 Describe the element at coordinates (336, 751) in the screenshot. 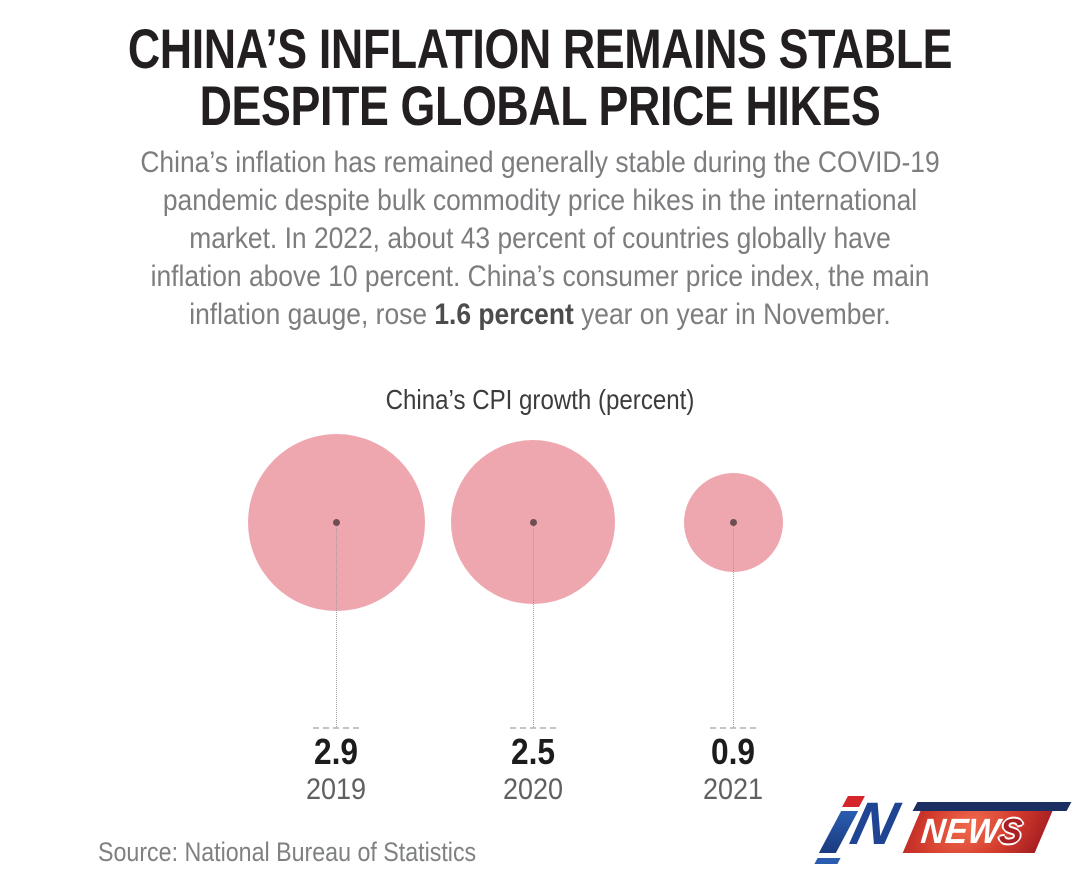

I see `value-label: 2.9` at that location.